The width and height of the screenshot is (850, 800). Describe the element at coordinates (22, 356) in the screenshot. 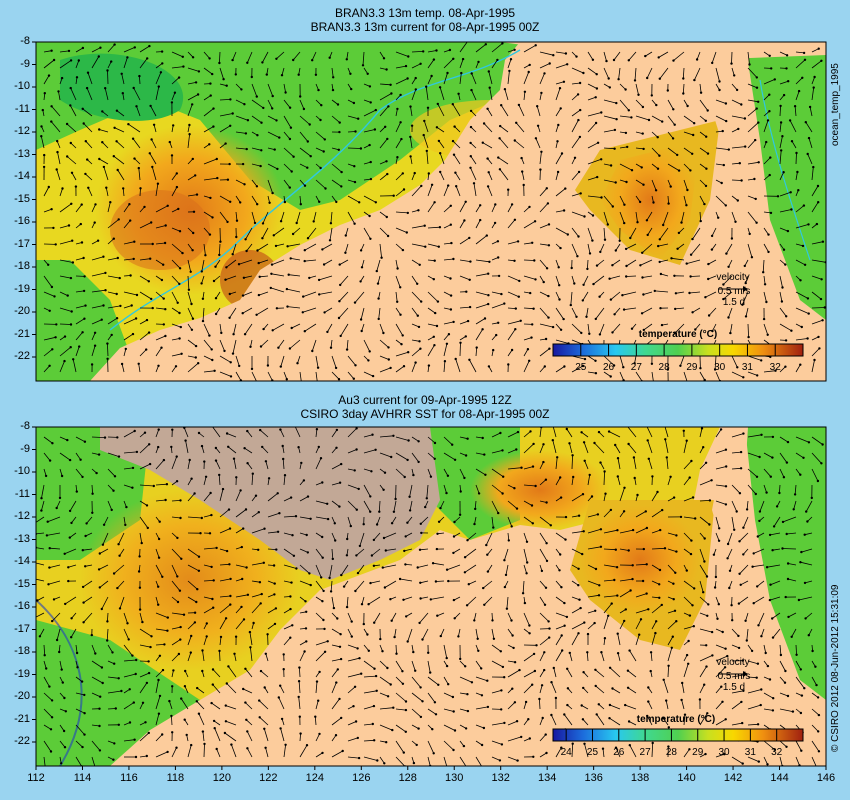

I see `top-panel-y-tick-label: -22` at that location.